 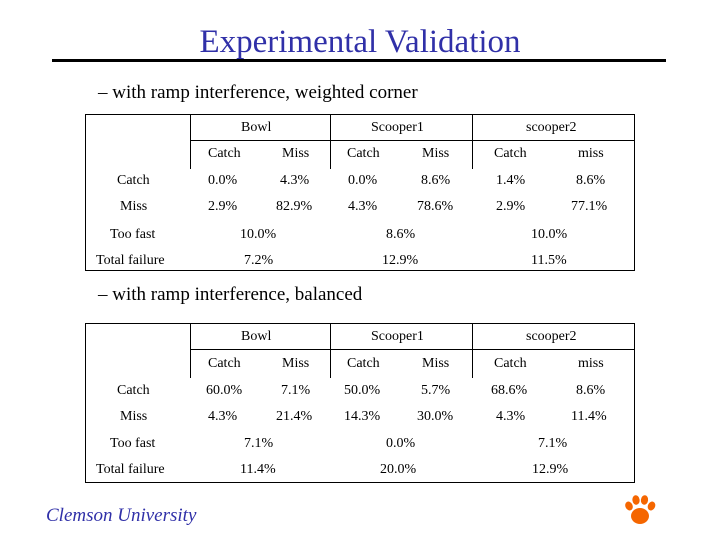 What do you see at coordinates (230, 294) in the screenshot?
I see `subtitle-balanced: – with ramp interference, balanced` at bounding box center [230, 294].